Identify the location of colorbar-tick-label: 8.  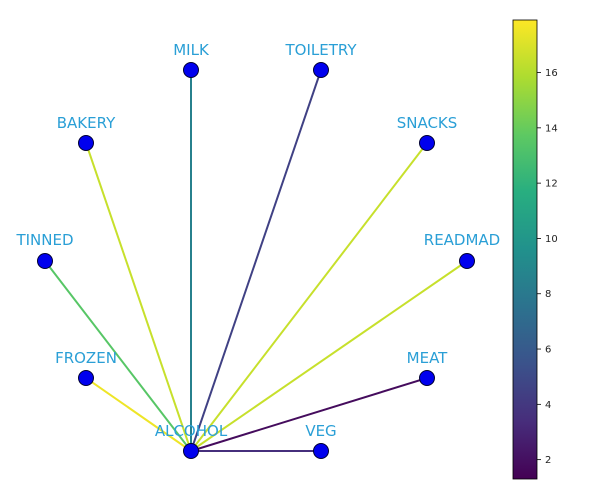
(548, 294).